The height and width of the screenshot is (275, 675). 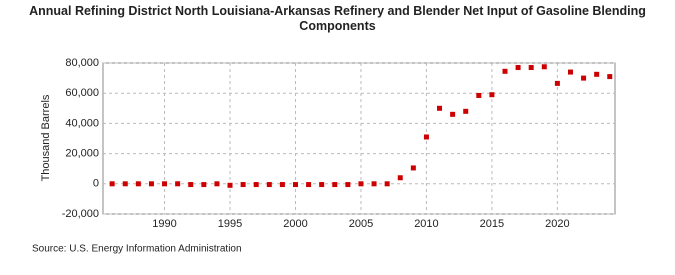 I want to click on y-tick-label: 40,000, so click(x=82, y=123).